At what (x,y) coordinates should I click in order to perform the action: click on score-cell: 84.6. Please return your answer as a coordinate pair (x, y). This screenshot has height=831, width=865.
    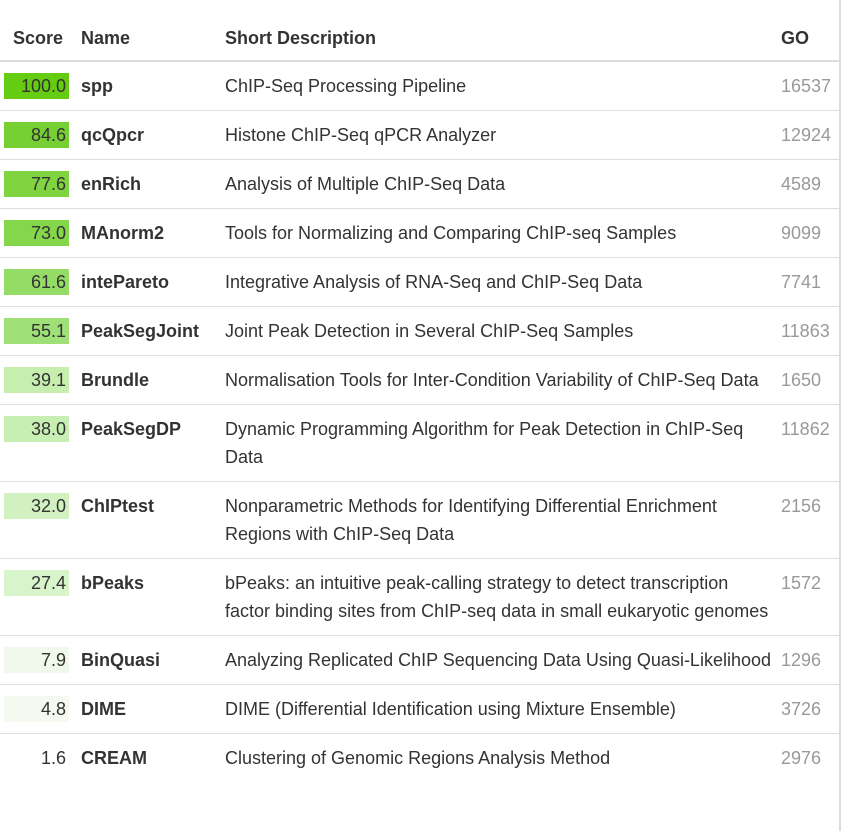
    Looking at the image, I should click on (40, 135).